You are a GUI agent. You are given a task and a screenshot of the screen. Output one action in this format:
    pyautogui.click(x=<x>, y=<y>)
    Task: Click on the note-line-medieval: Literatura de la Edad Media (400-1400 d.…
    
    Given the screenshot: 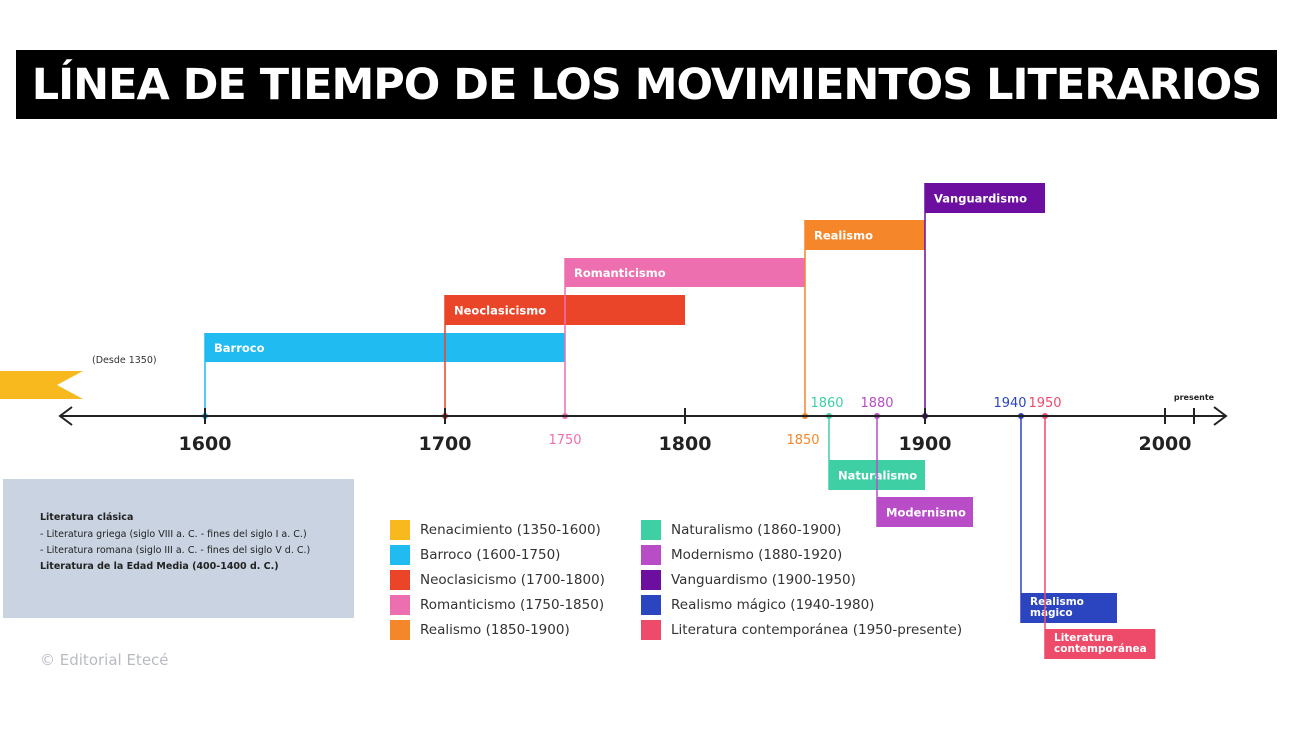 What is the action you would take?
    pyautogui.click(x=159, y=566)
    